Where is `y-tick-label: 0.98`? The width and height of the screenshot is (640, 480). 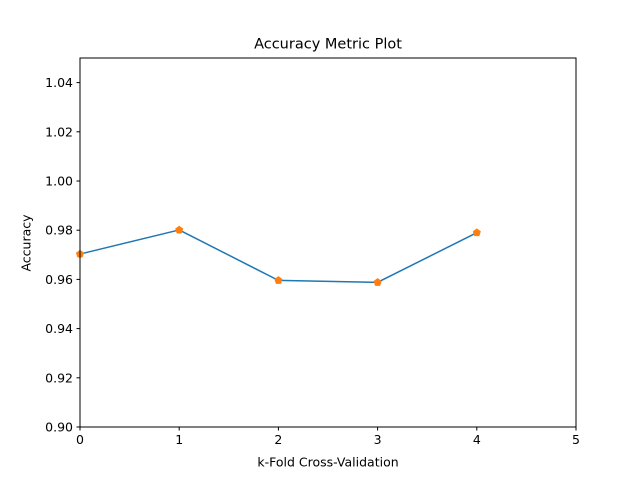
y-tick-label: 0.98 is located at coordinates (59, 230).